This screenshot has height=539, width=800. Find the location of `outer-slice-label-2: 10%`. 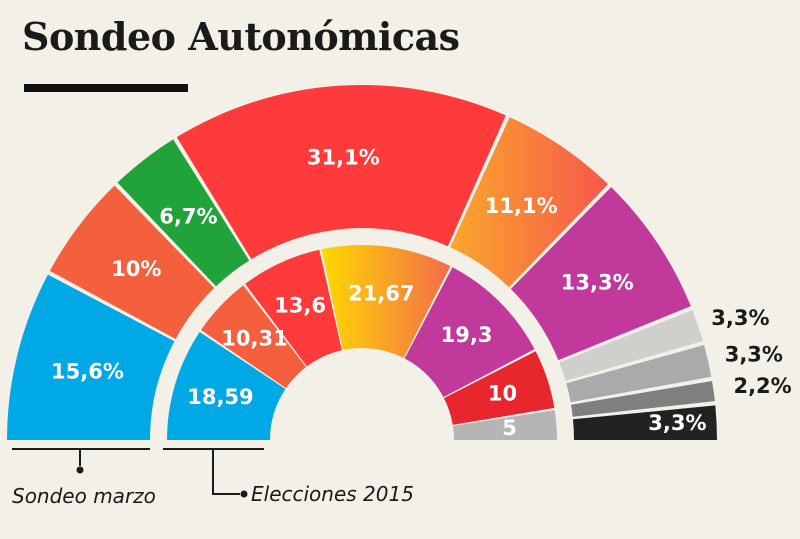

outer-slice-label-2: 10% is located at coordinates (136, 269).